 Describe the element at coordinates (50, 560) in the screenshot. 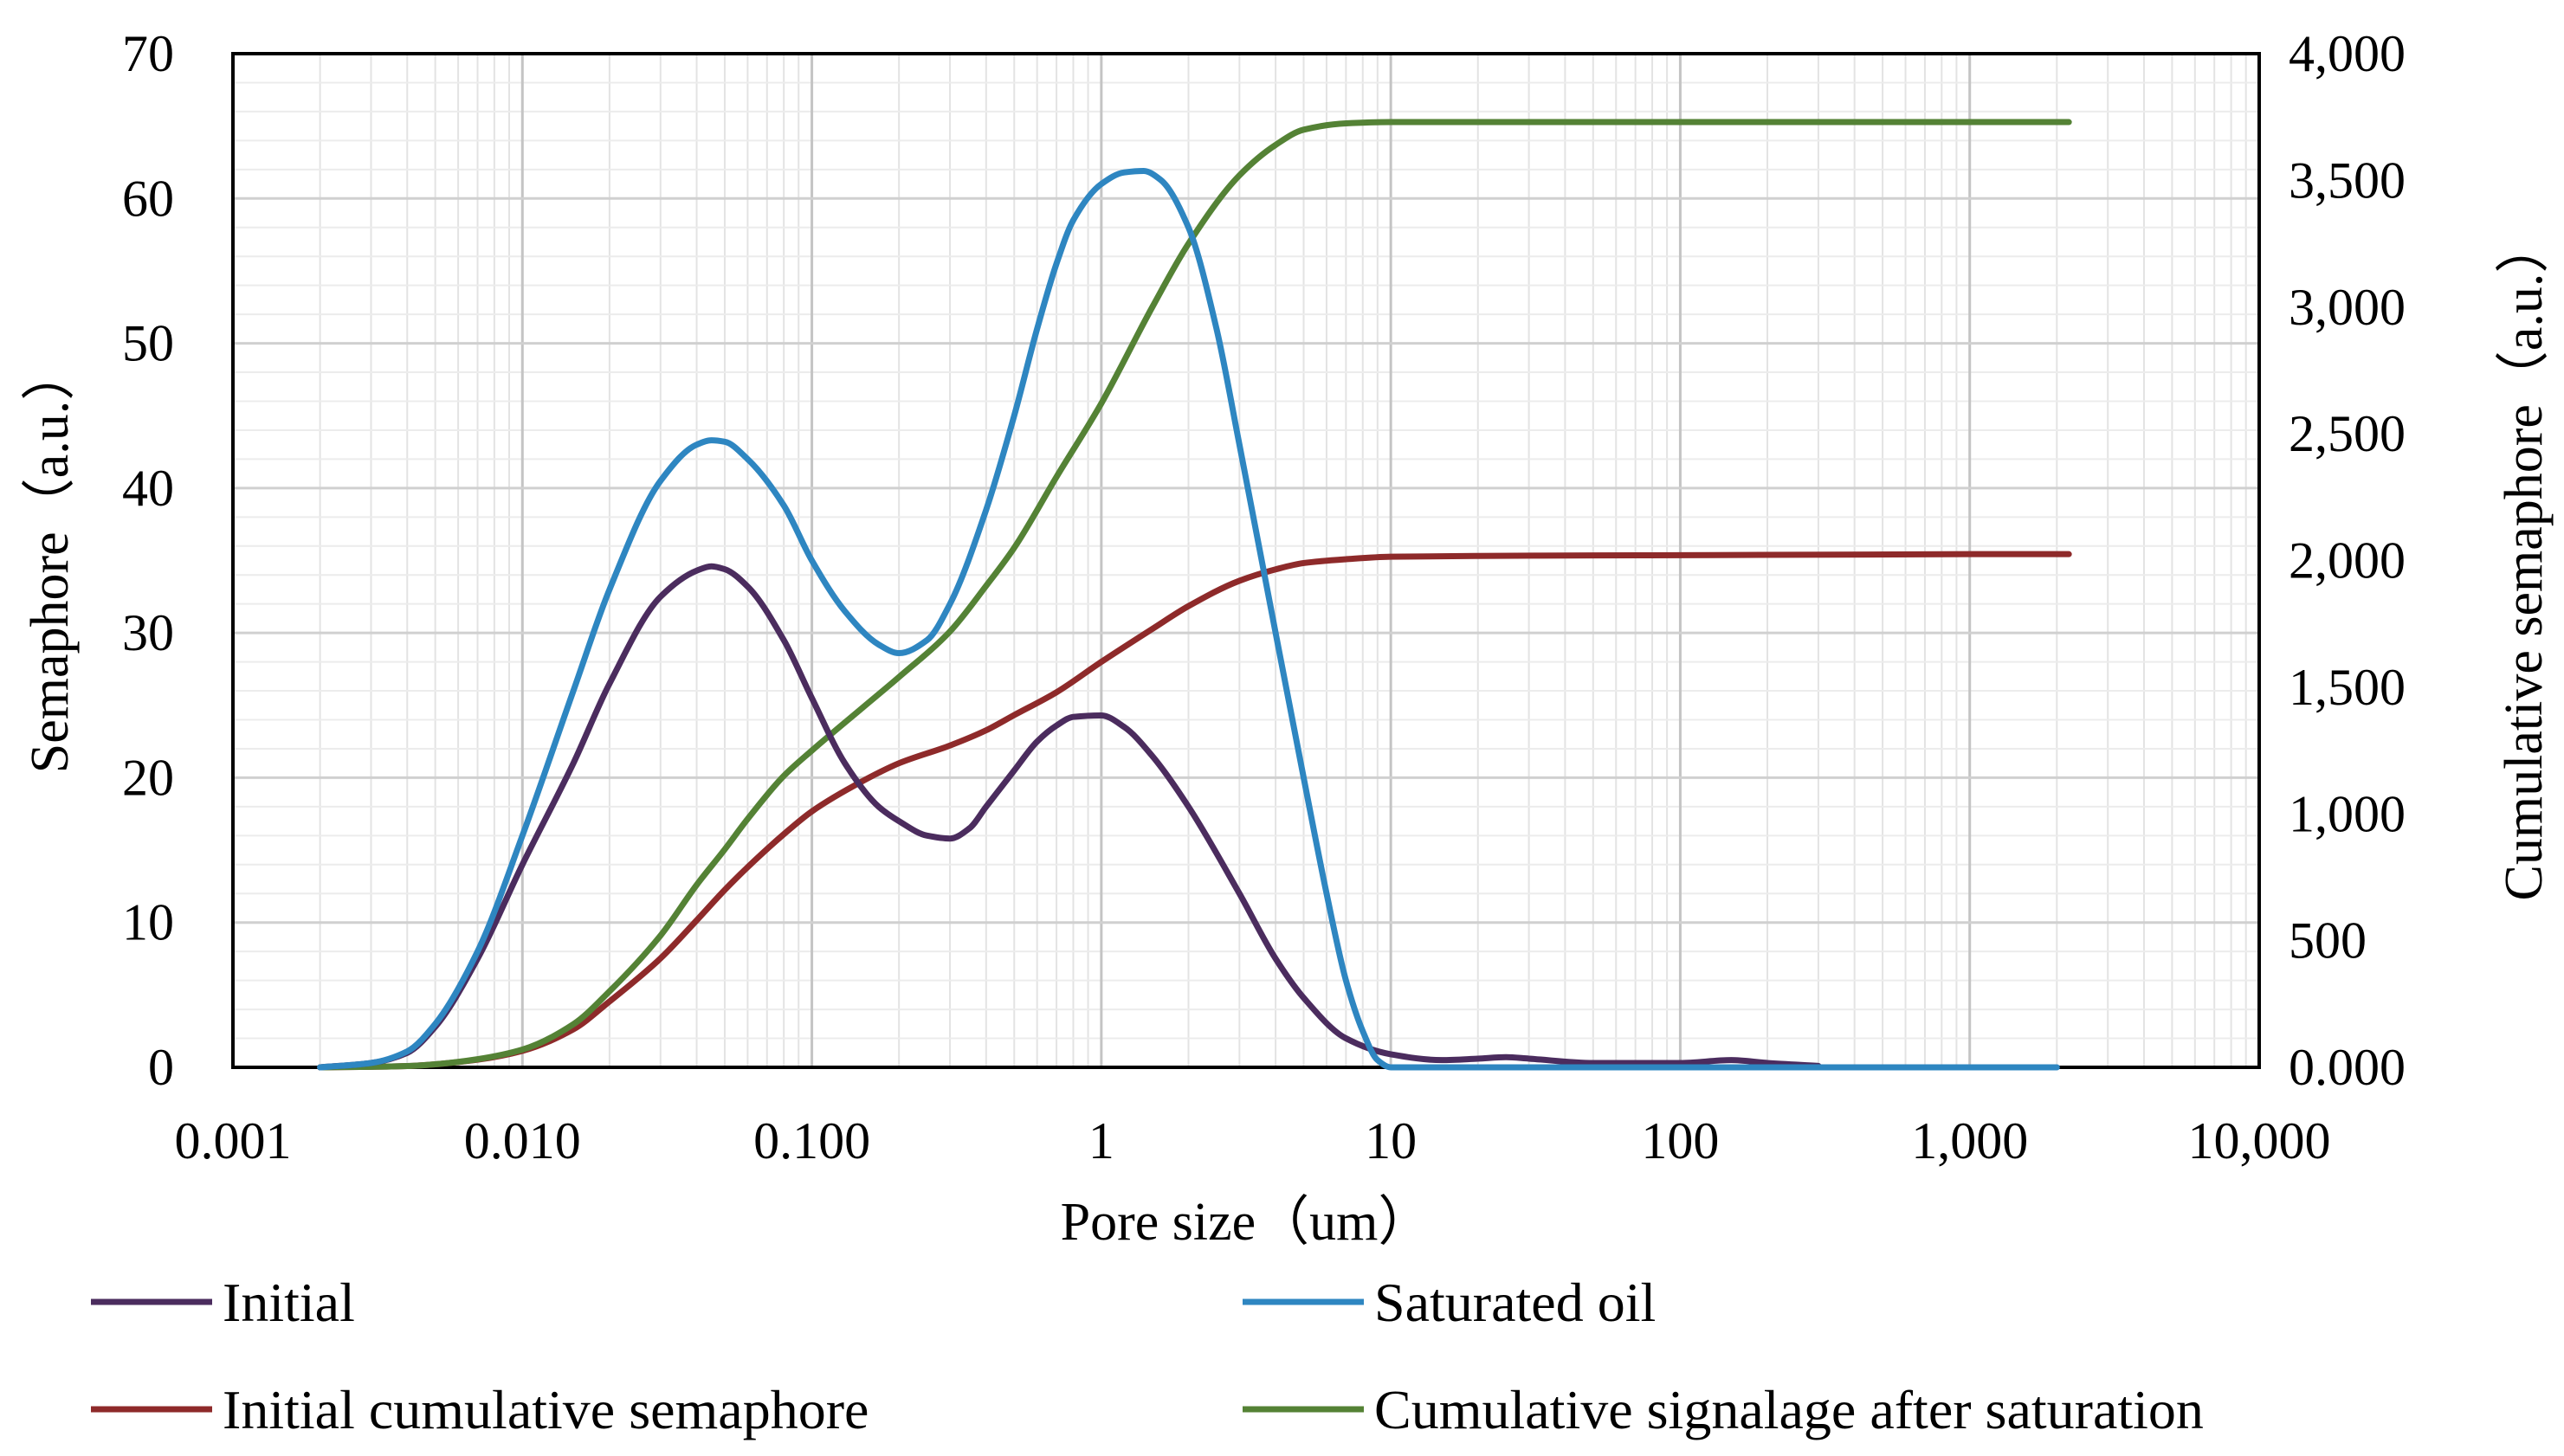

I see `left-y-axis-title: Semaphore（a.u.）` at that location.